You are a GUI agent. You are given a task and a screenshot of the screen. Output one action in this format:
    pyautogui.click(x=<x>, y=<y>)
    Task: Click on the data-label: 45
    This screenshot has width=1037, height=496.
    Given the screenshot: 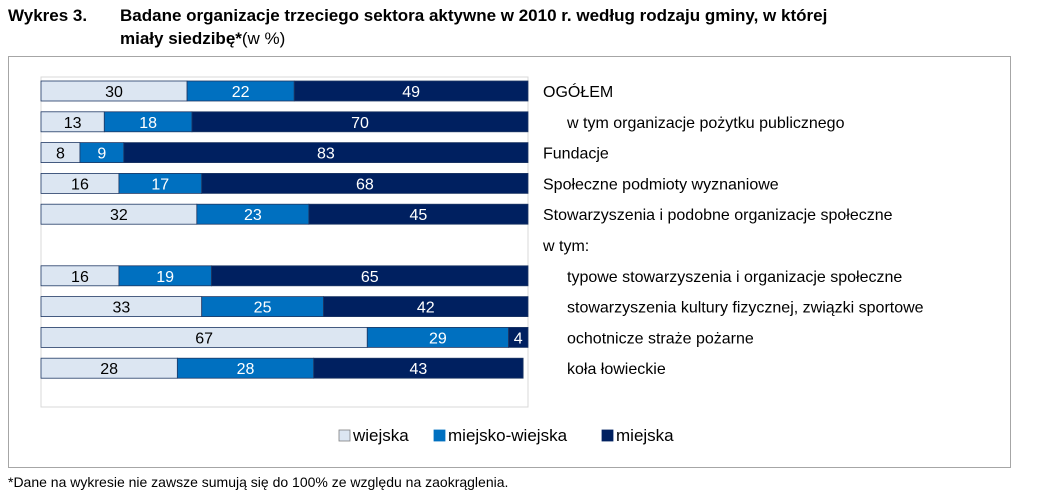 What is the action you would take?
    pyautogui.click(x=419, y=215)
    